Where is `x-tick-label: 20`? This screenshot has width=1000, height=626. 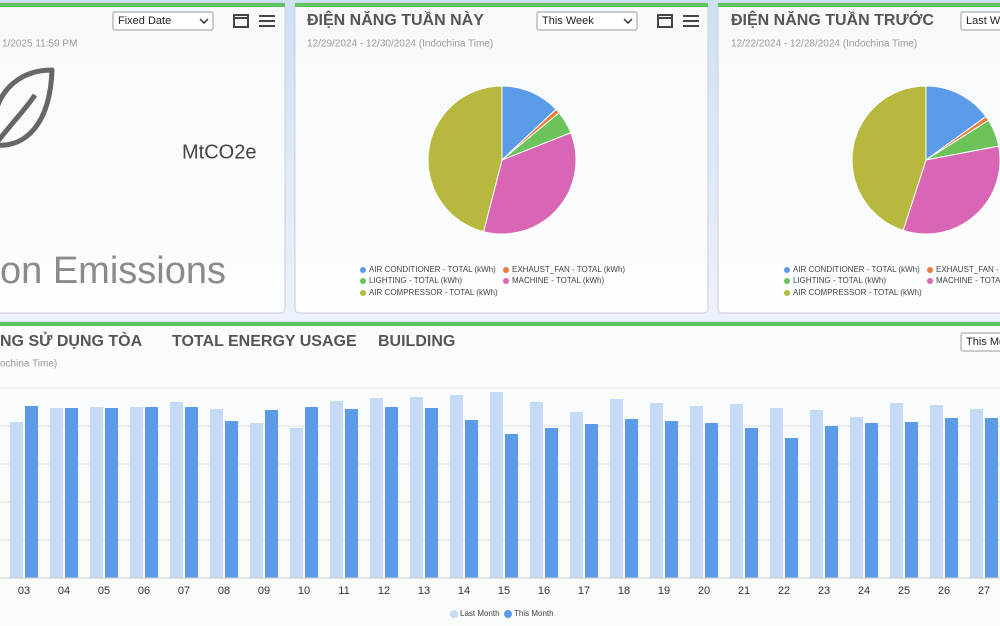
x-tick-label: 20 is located at coordinates (704, 591).